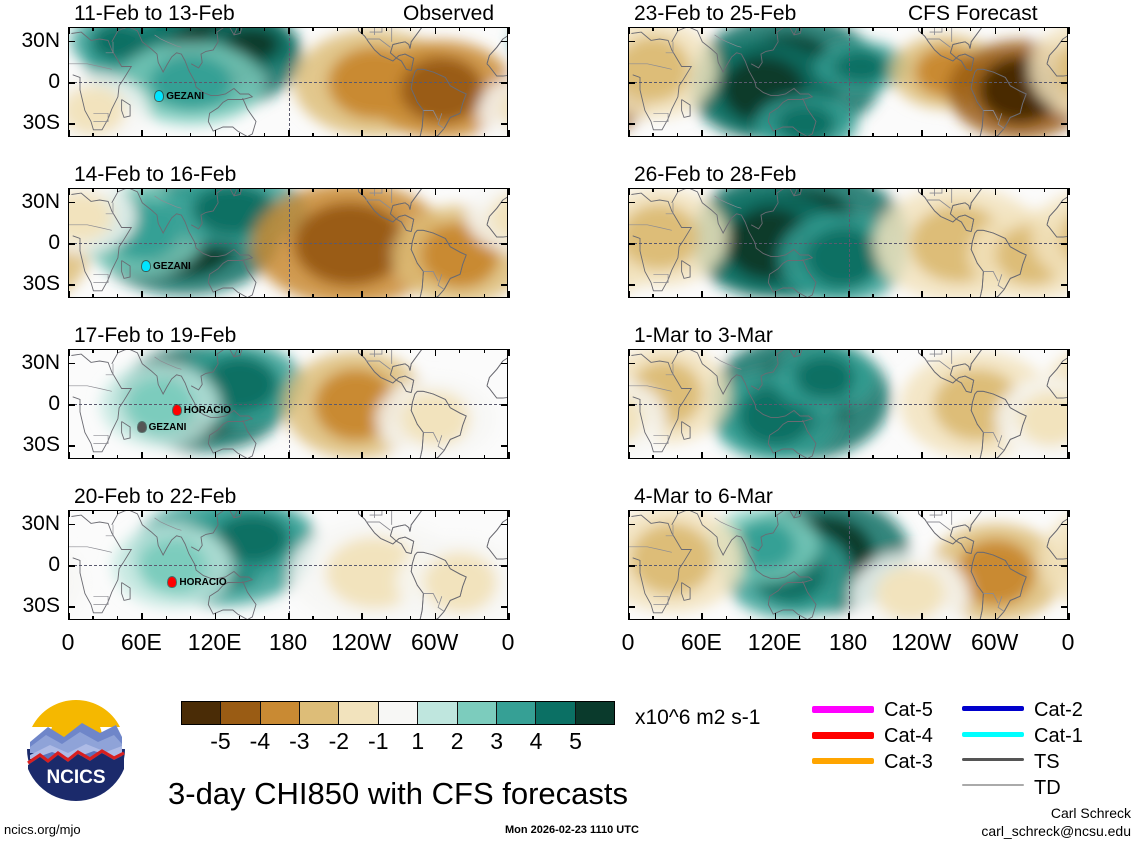 Image resolution: width=1135 pixels, height=844 pixels. What do you see at coordinates (418, 741) in the screenshot?
I see `colorbar-tick-5: 1` at bounding box center [418, 741].